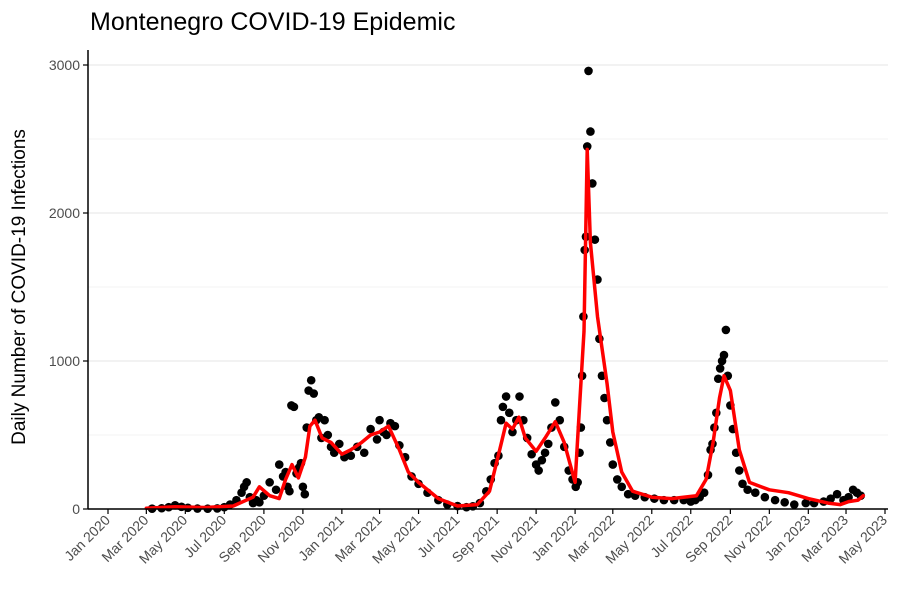 This screenshot has width=900, height=600. What do you see at coordinates (76, 509) in the screenshot?
I see `y-tick-label: 0` at bounding box center [76, 509].